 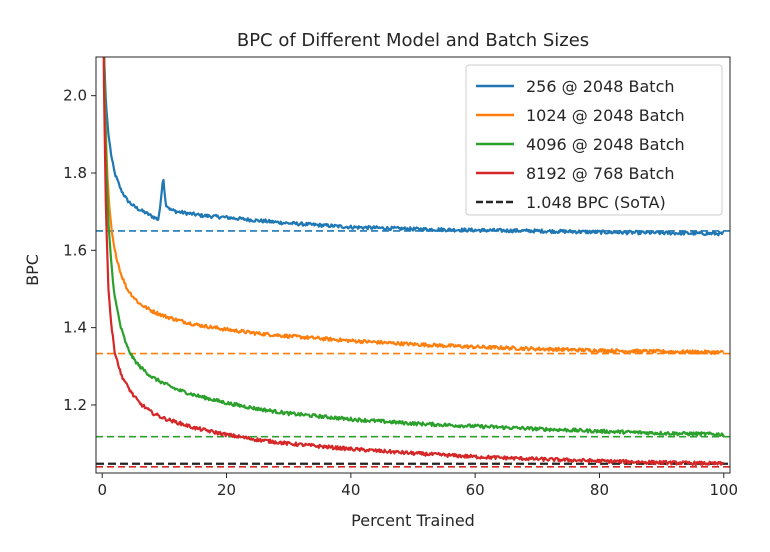 What do you see at coordinates (599, 490) in the screenshot?
I see `x-tick-label: 80` at bounding box center [599, 490].